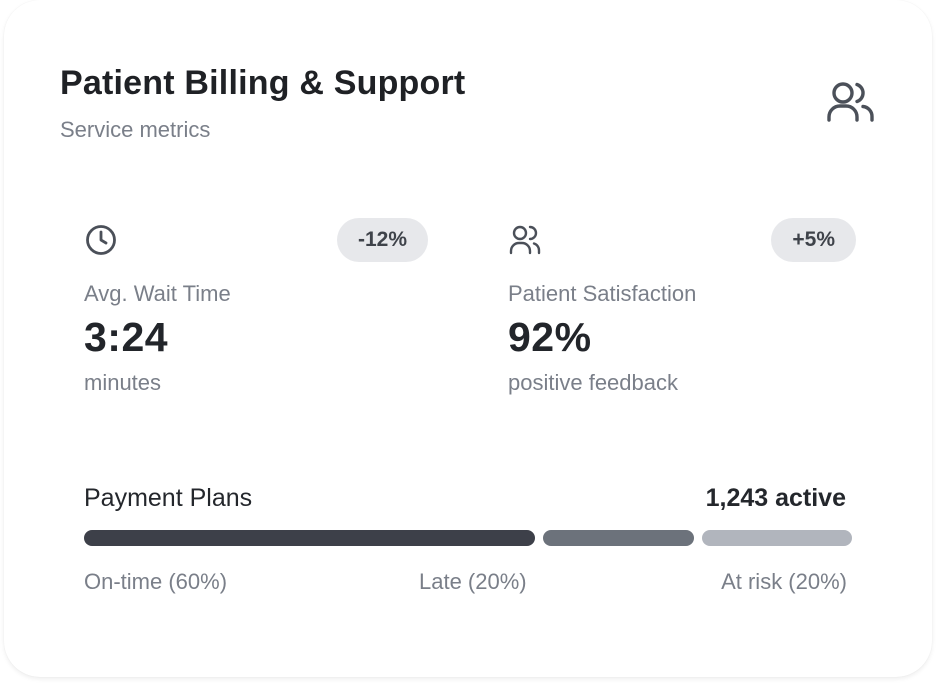  I want to click on bar-segment-late, so click(618, 538).